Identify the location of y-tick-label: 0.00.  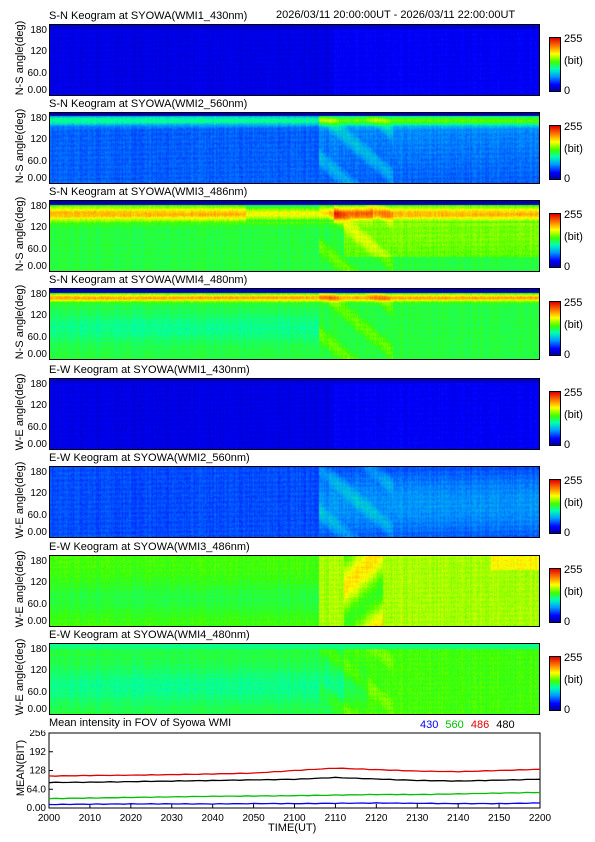
(37, 808).